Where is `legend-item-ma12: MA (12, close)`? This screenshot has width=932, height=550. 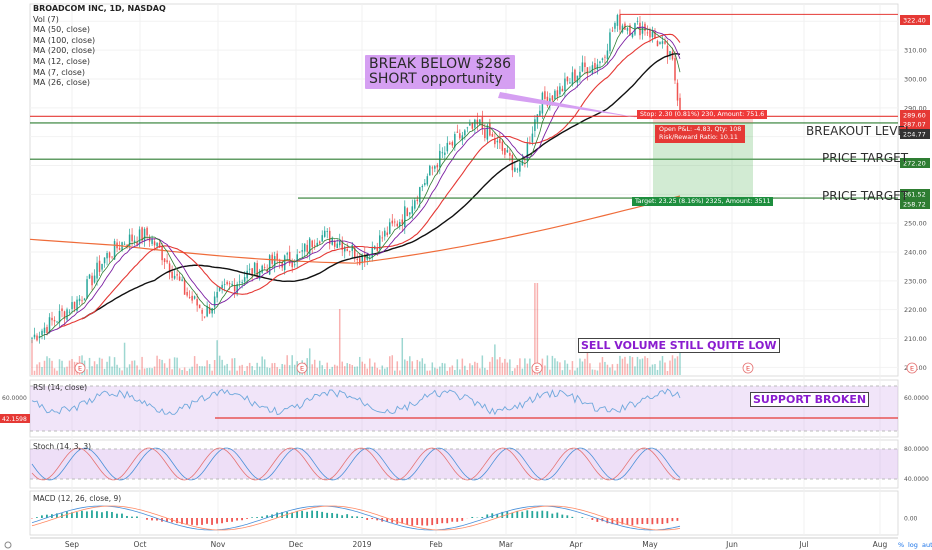 legend-item-ma12: MA (12, close) is located at coordinates (62, 61).